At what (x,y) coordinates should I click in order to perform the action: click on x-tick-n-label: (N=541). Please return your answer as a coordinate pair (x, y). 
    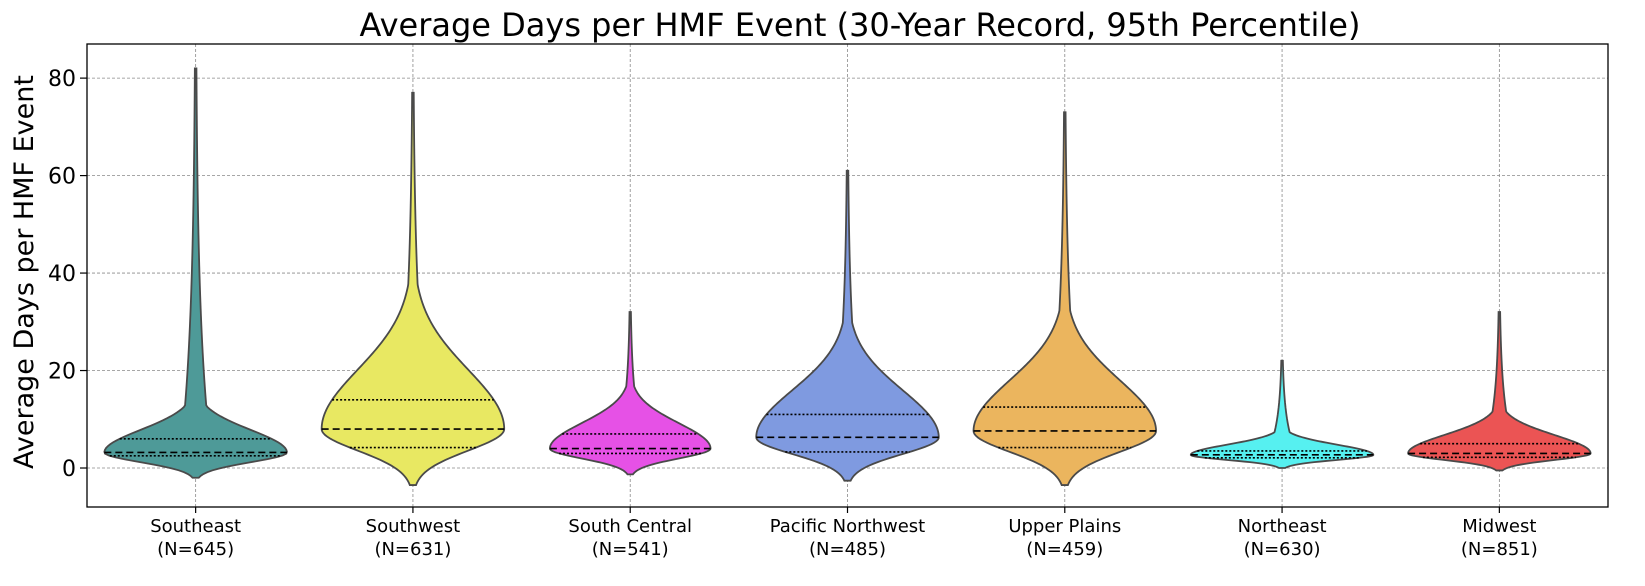
    Looking at the image, I should click on (630, 549).